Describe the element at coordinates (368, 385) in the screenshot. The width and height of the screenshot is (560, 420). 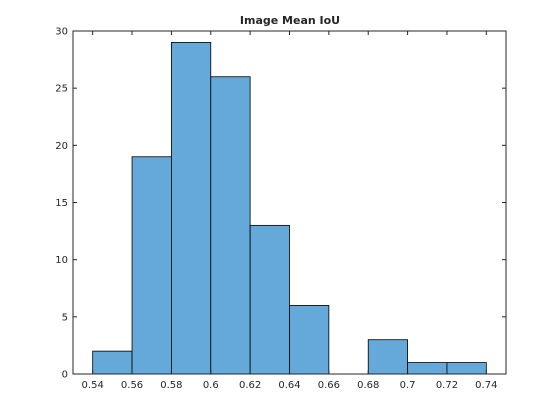
I see `x-tick-label: 0.68` at that location.